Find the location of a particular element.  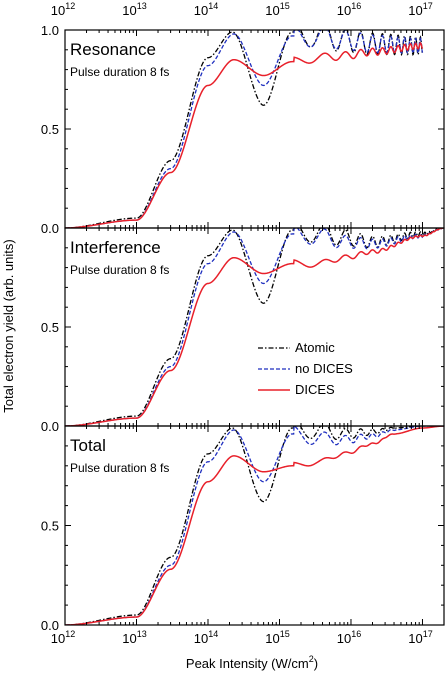

legend-label-atomic: Atomic is located at coordinates (315, 347).